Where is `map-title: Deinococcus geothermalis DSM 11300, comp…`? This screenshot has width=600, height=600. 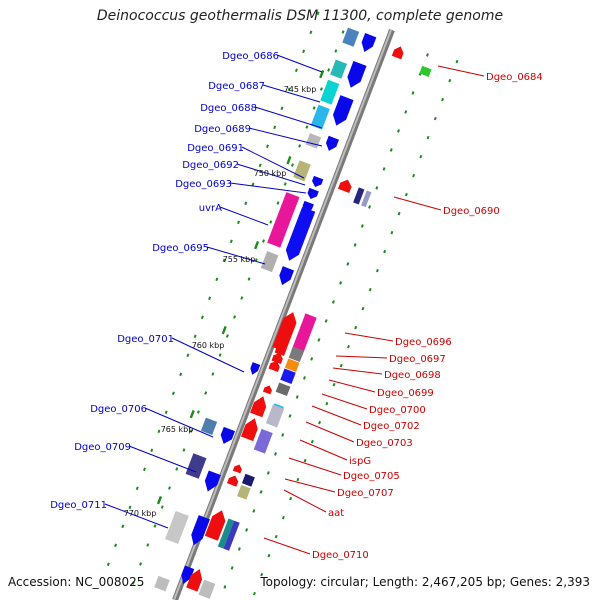
map-title: Deinococcus geothermalis DSM 11300, comp… is located at coordinates (300, 16).